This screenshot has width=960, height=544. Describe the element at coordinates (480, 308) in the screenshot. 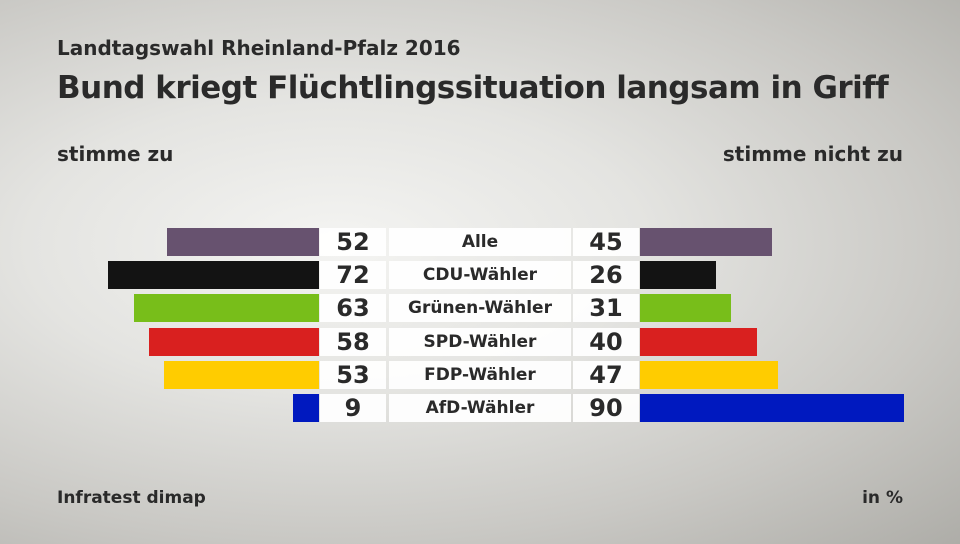

I see `category-label: Grünen-Wähler` at that location.